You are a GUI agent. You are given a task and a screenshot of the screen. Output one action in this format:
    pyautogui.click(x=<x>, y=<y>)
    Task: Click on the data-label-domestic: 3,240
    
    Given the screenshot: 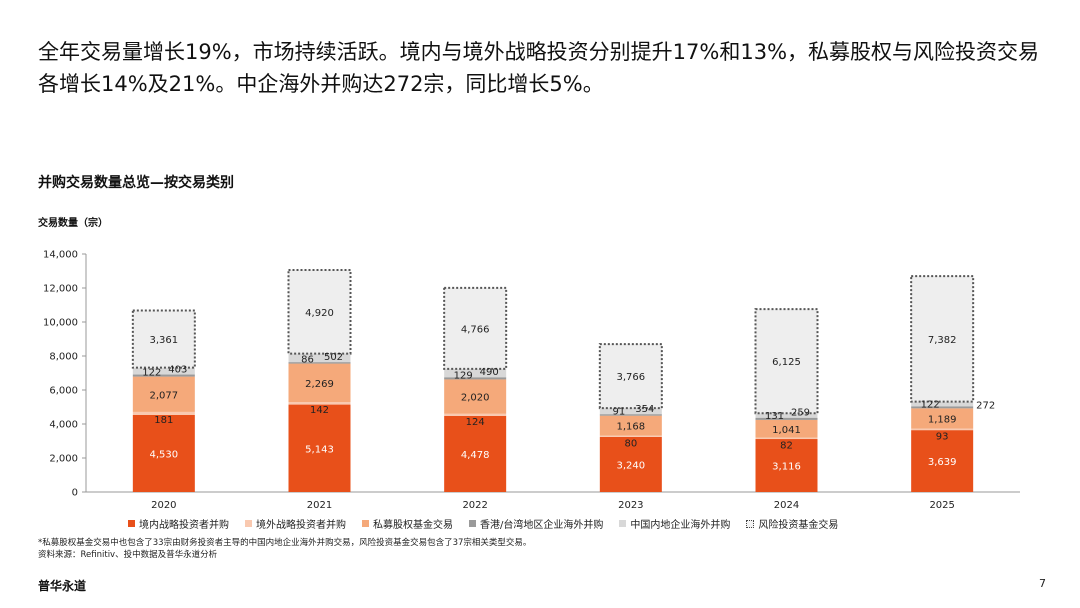 What is the action you would take?
    pyautogui.click(x=631, y=465)
    